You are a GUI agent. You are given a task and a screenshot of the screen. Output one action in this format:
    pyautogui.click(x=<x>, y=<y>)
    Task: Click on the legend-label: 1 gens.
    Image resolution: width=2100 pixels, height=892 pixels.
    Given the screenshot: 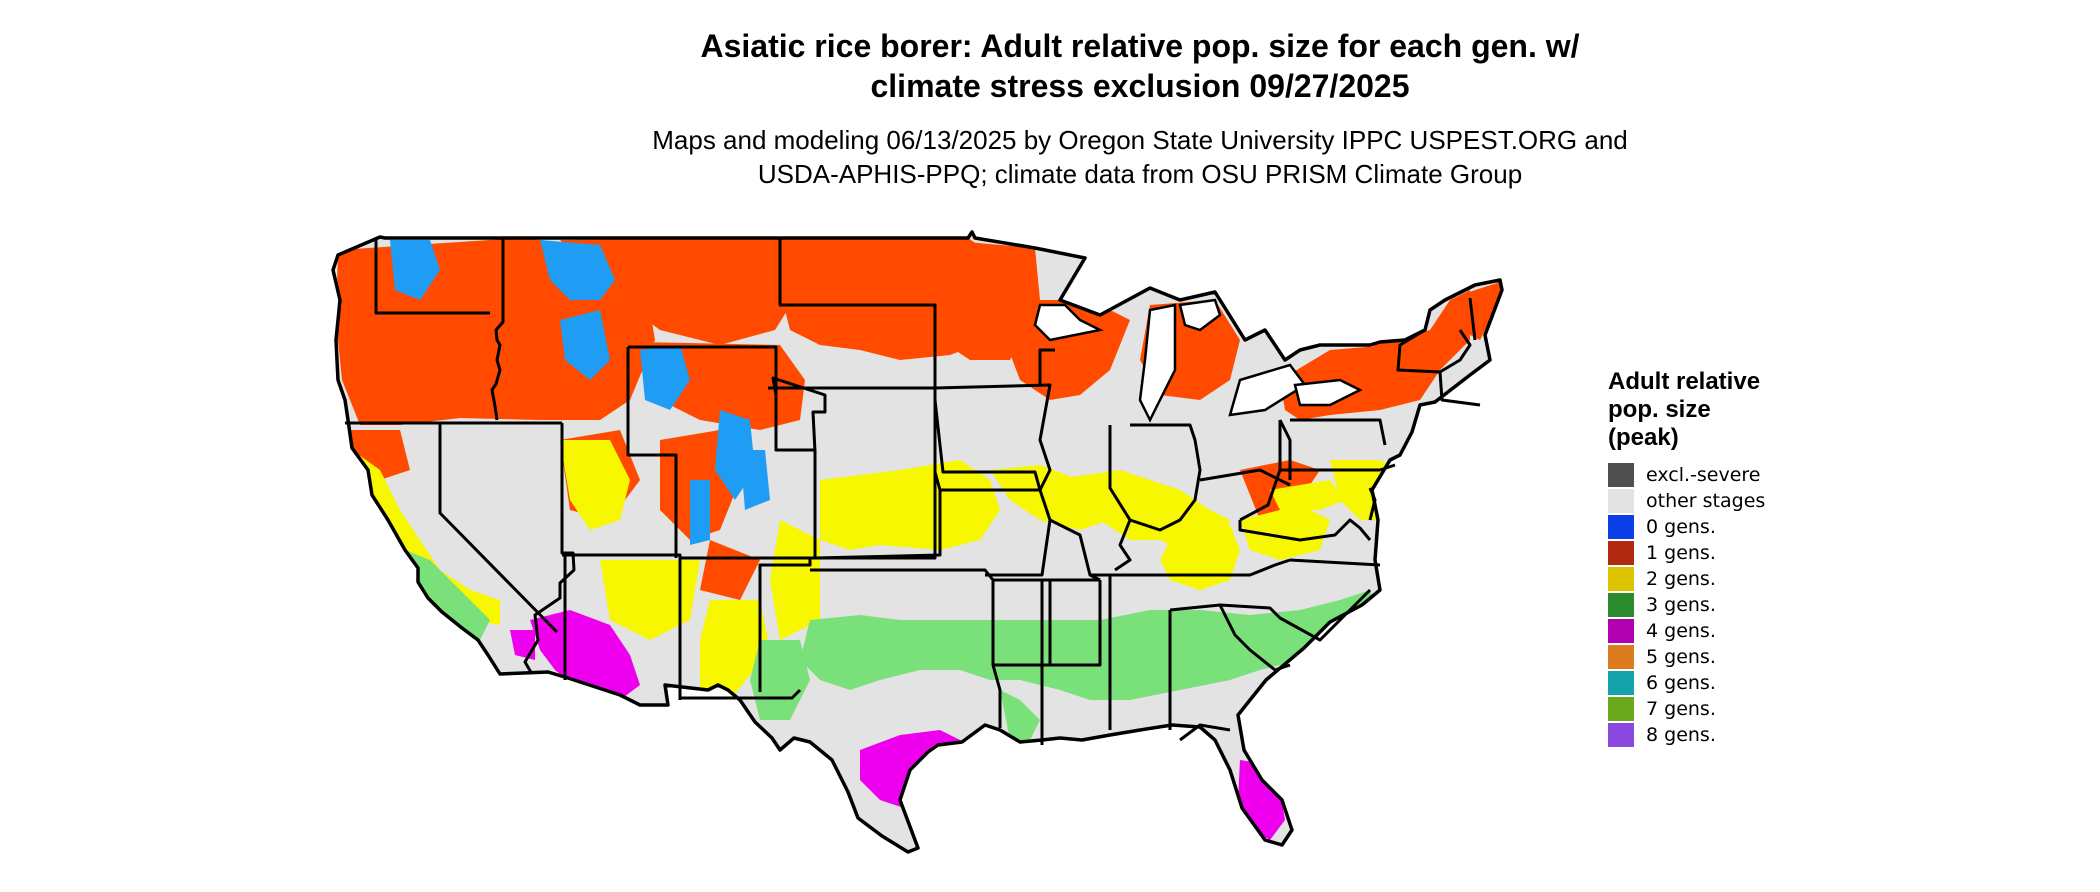 What is the action you would take?
    pyautogui.click(x=1681, y=553)
    